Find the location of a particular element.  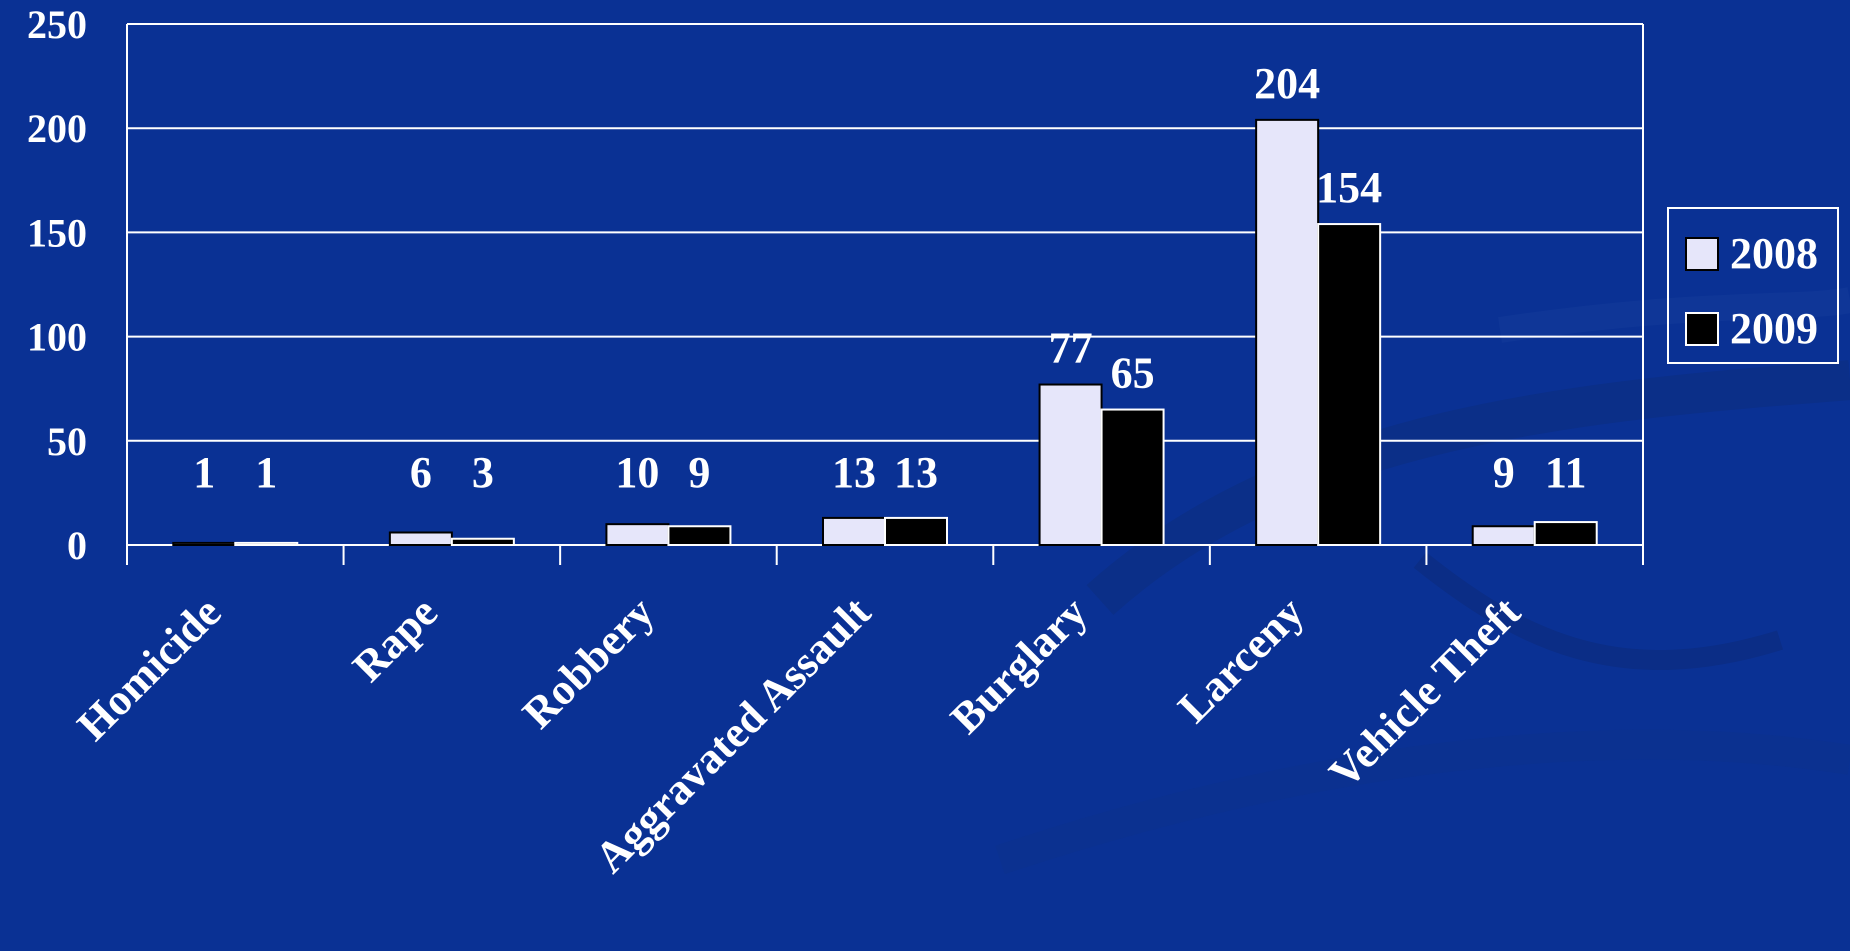

data-label: 154 is located at coordinates (1349, 187).